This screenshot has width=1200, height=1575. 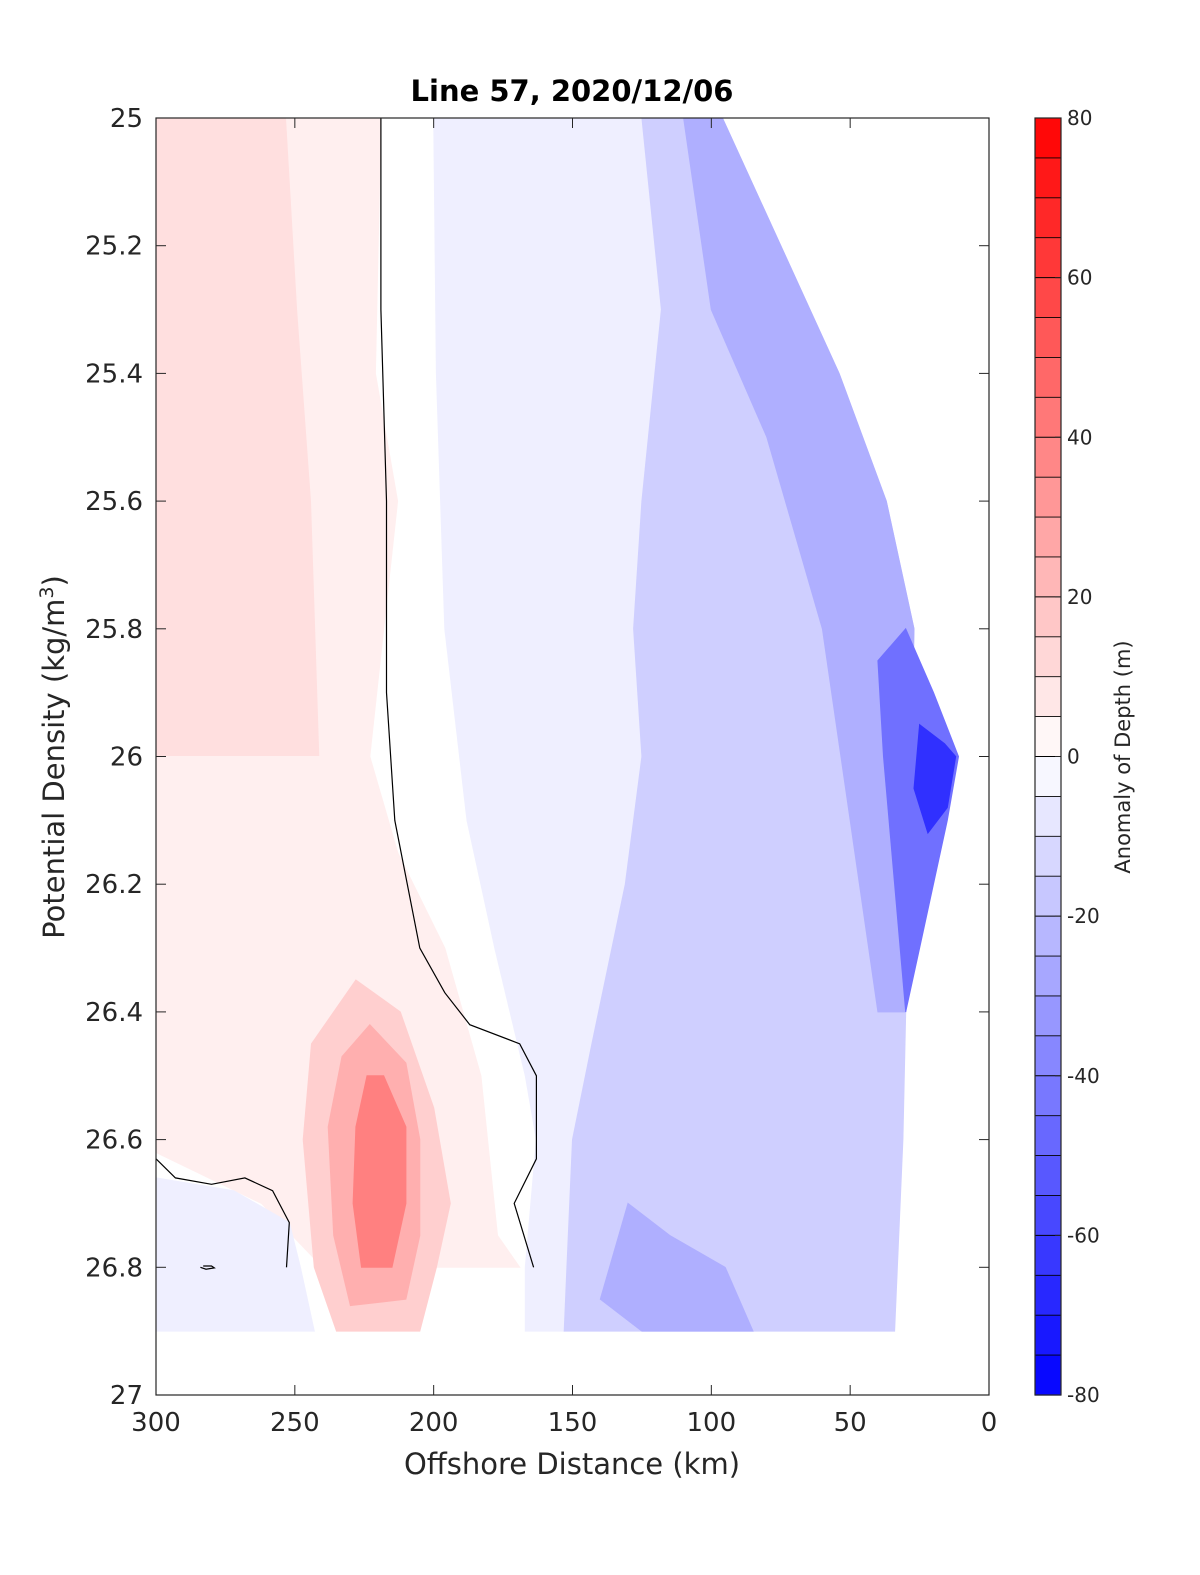 I want to click on colorbar-tick-label: -80, so click(x=1083, y=1395).